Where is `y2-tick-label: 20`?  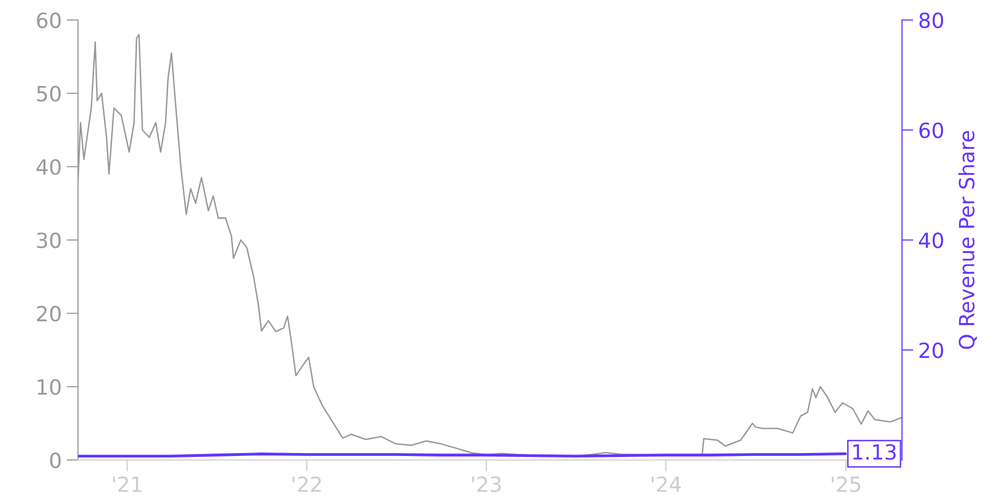
y2-tick-label: 20 is located at coordinates (932, 350).